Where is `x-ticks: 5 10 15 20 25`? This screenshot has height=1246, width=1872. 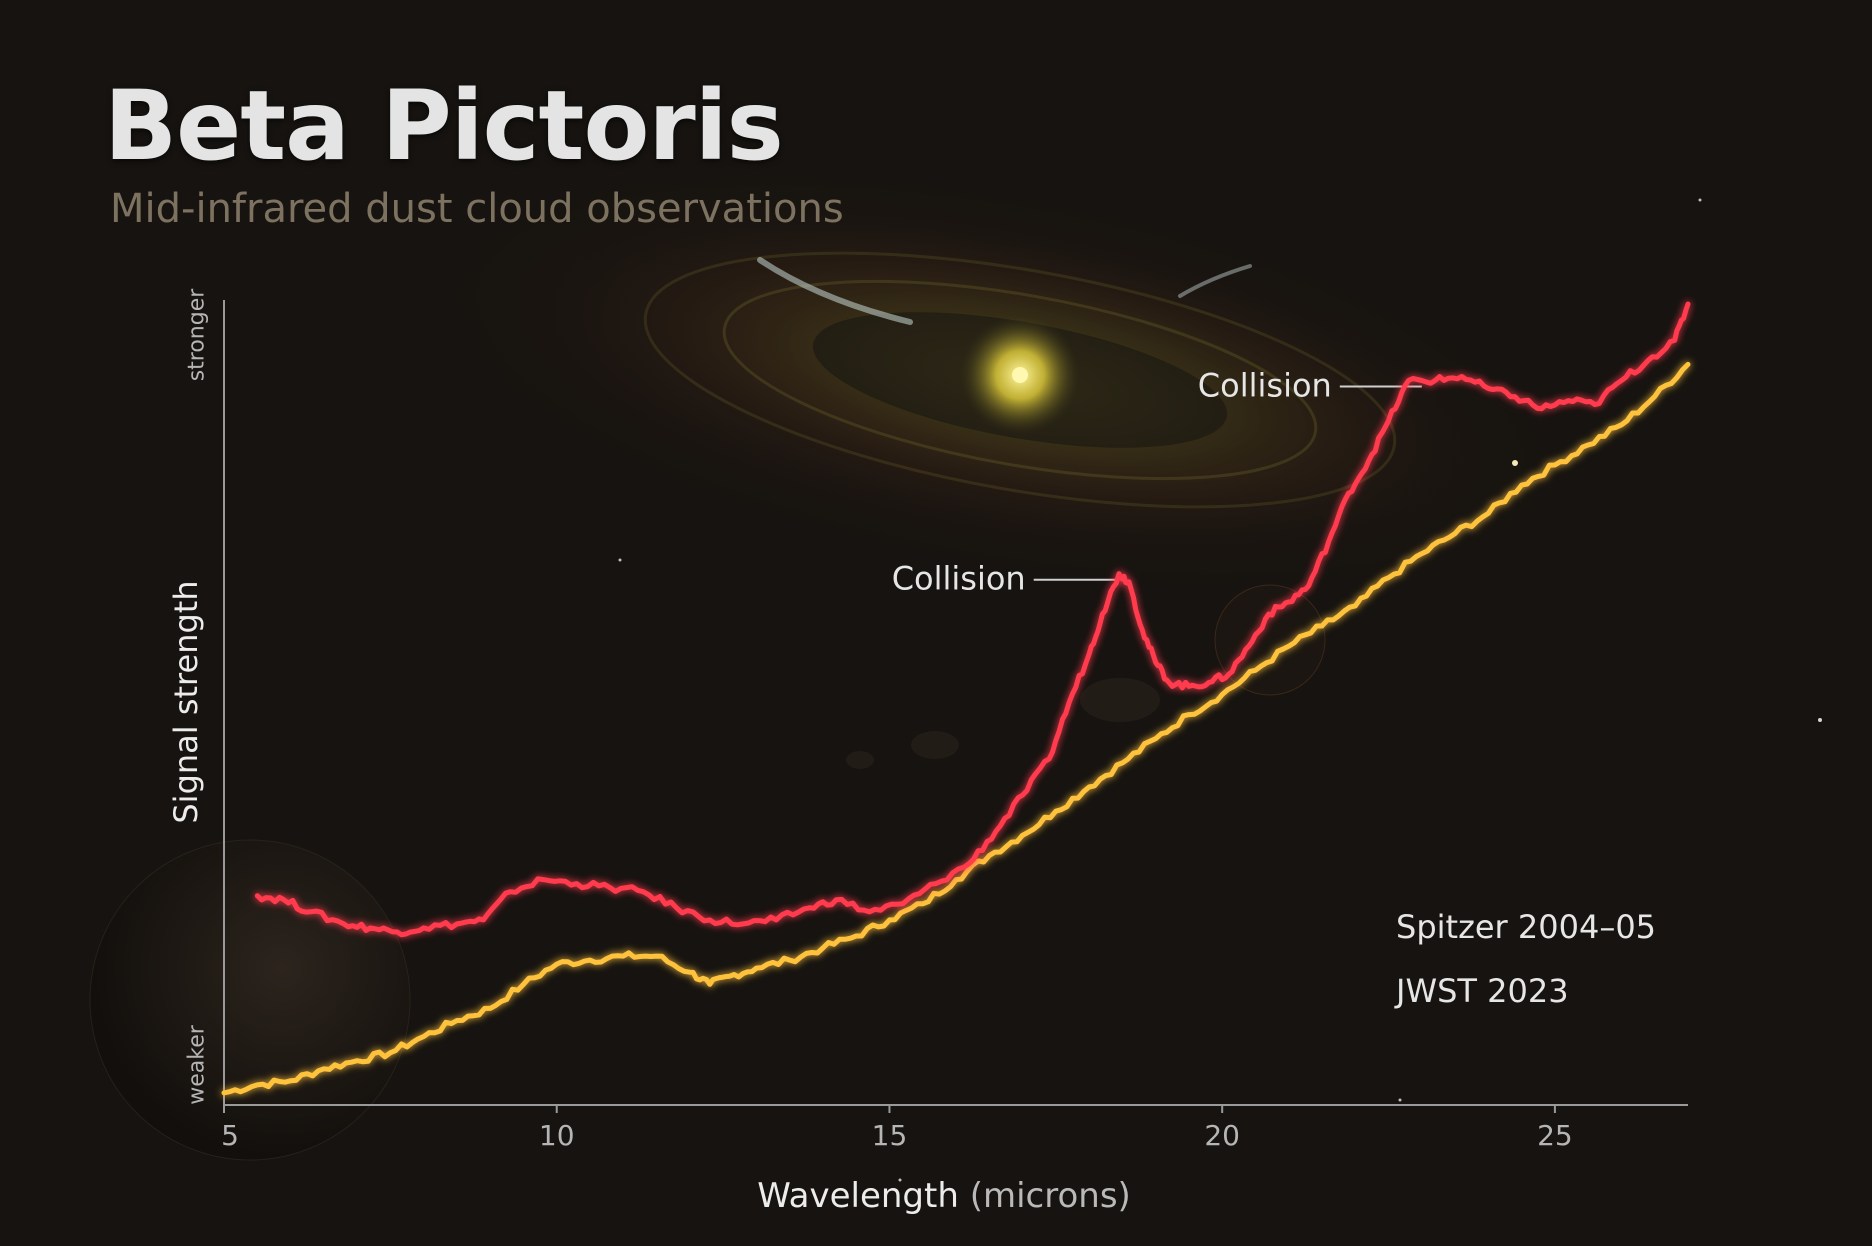
x-ticks: 5 10 15 20 25 is located at coordinates (897, 1128).